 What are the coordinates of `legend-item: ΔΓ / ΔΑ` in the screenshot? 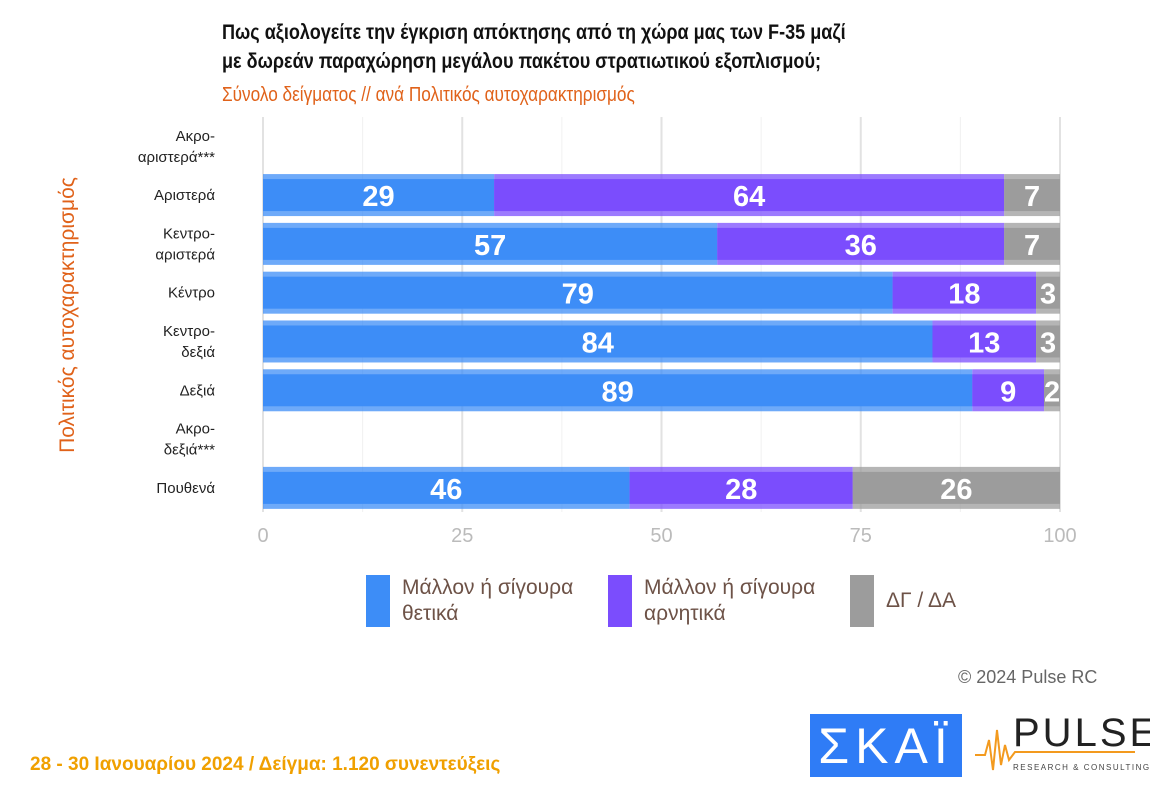 It's located at (903, 601).